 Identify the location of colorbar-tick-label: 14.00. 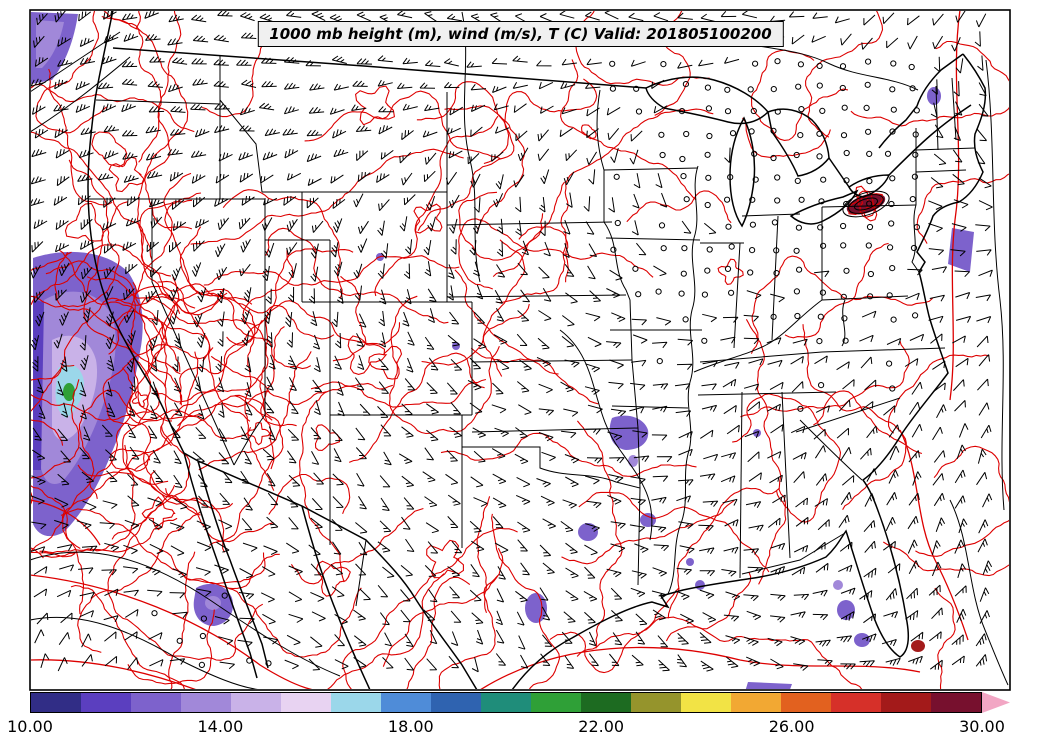
(220, 726).